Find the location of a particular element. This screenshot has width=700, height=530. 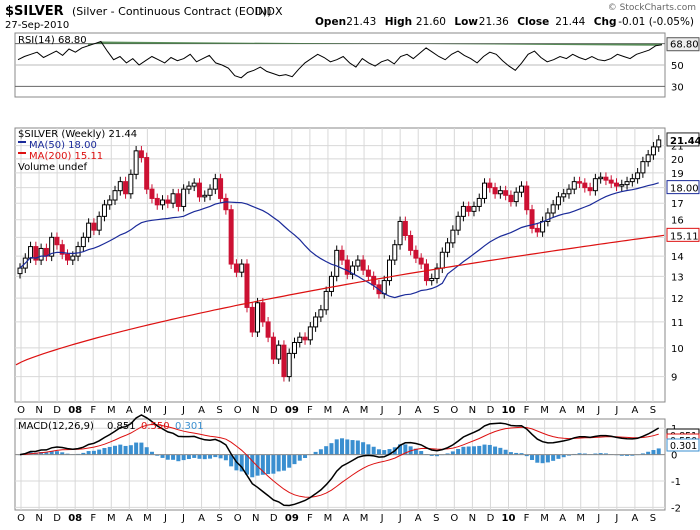

quote-open-value: 21.43 is located at coordinates (361, 22).